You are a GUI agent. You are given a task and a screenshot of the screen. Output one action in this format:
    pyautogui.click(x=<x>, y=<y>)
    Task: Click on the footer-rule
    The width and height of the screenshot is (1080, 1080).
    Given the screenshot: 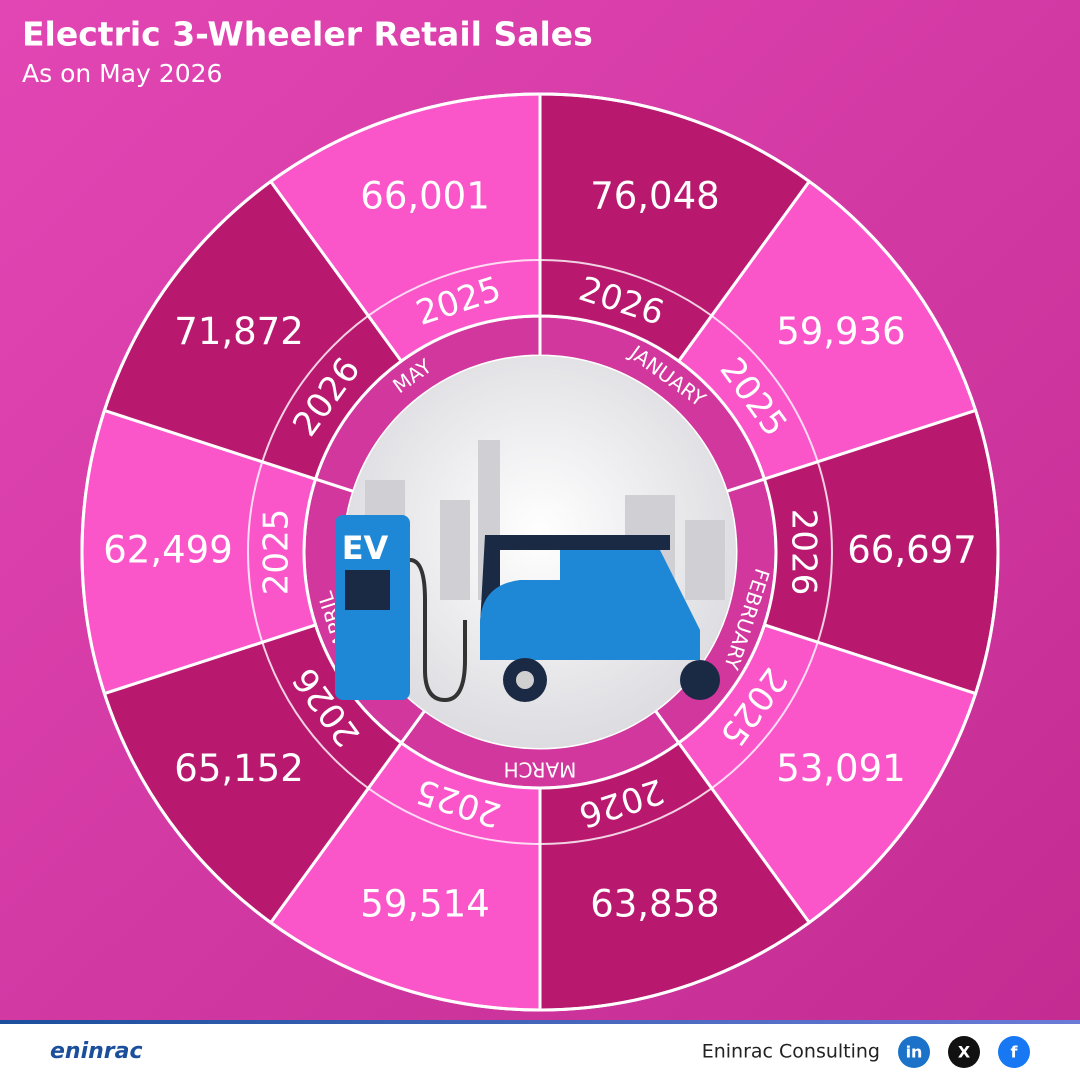 What is the action you would take?
    pyautogui.click(x=540, y=1022)
    